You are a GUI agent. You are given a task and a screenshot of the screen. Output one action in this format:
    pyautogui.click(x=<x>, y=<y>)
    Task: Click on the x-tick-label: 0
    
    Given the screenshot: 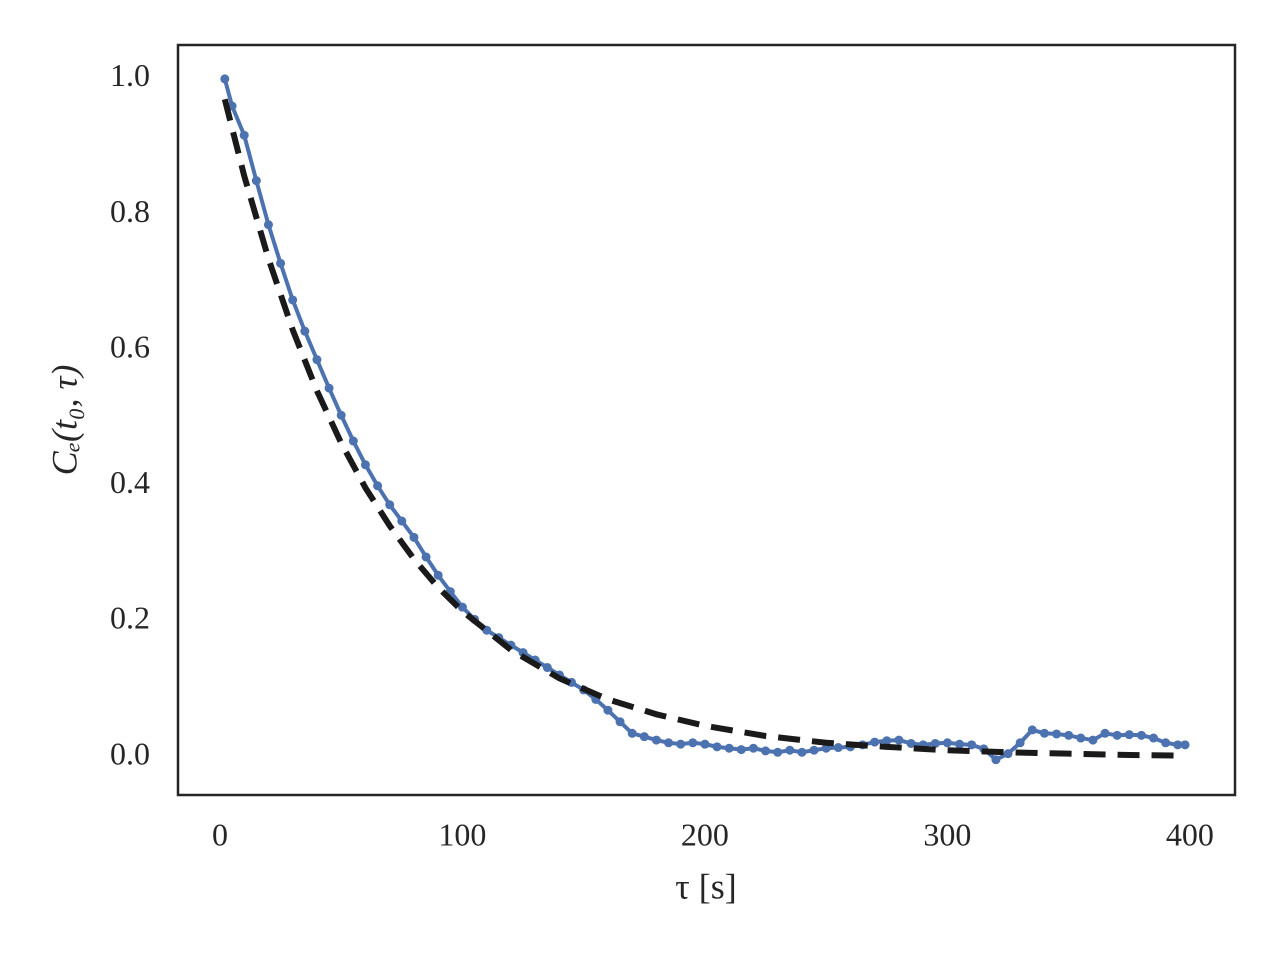 What is the action you would take?
    pyautogui.click(x=220, y=834)
    